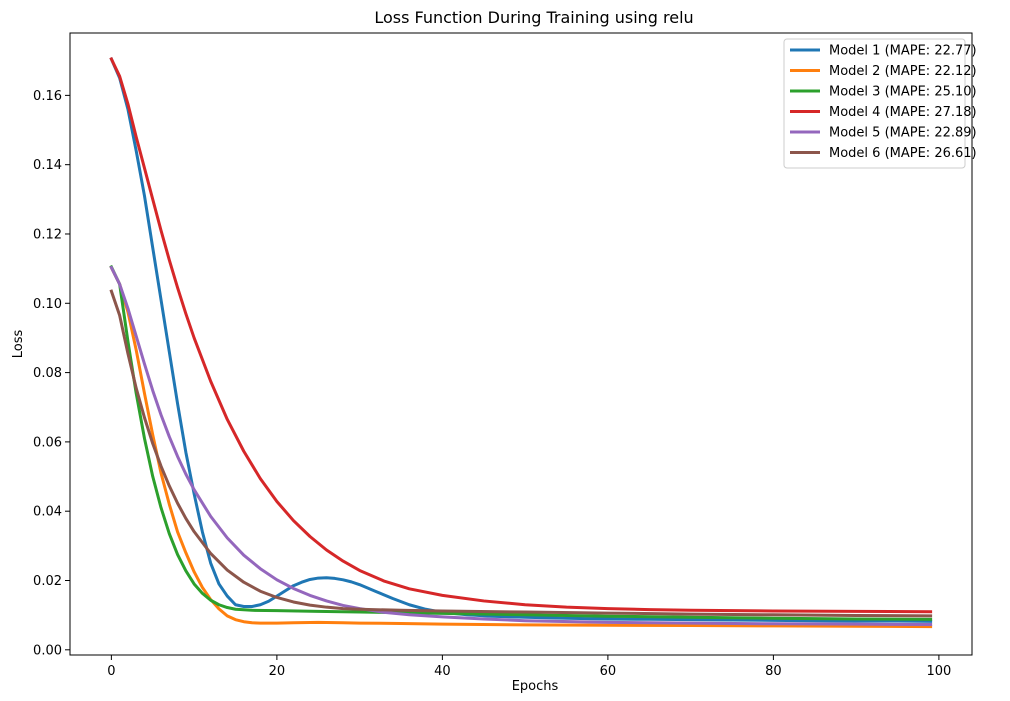 This screenshot has height=701, width=1010. Describe the element at coordinates (47, 165) in the screenshot. I see `y-tick-label: 0.14` at that location.